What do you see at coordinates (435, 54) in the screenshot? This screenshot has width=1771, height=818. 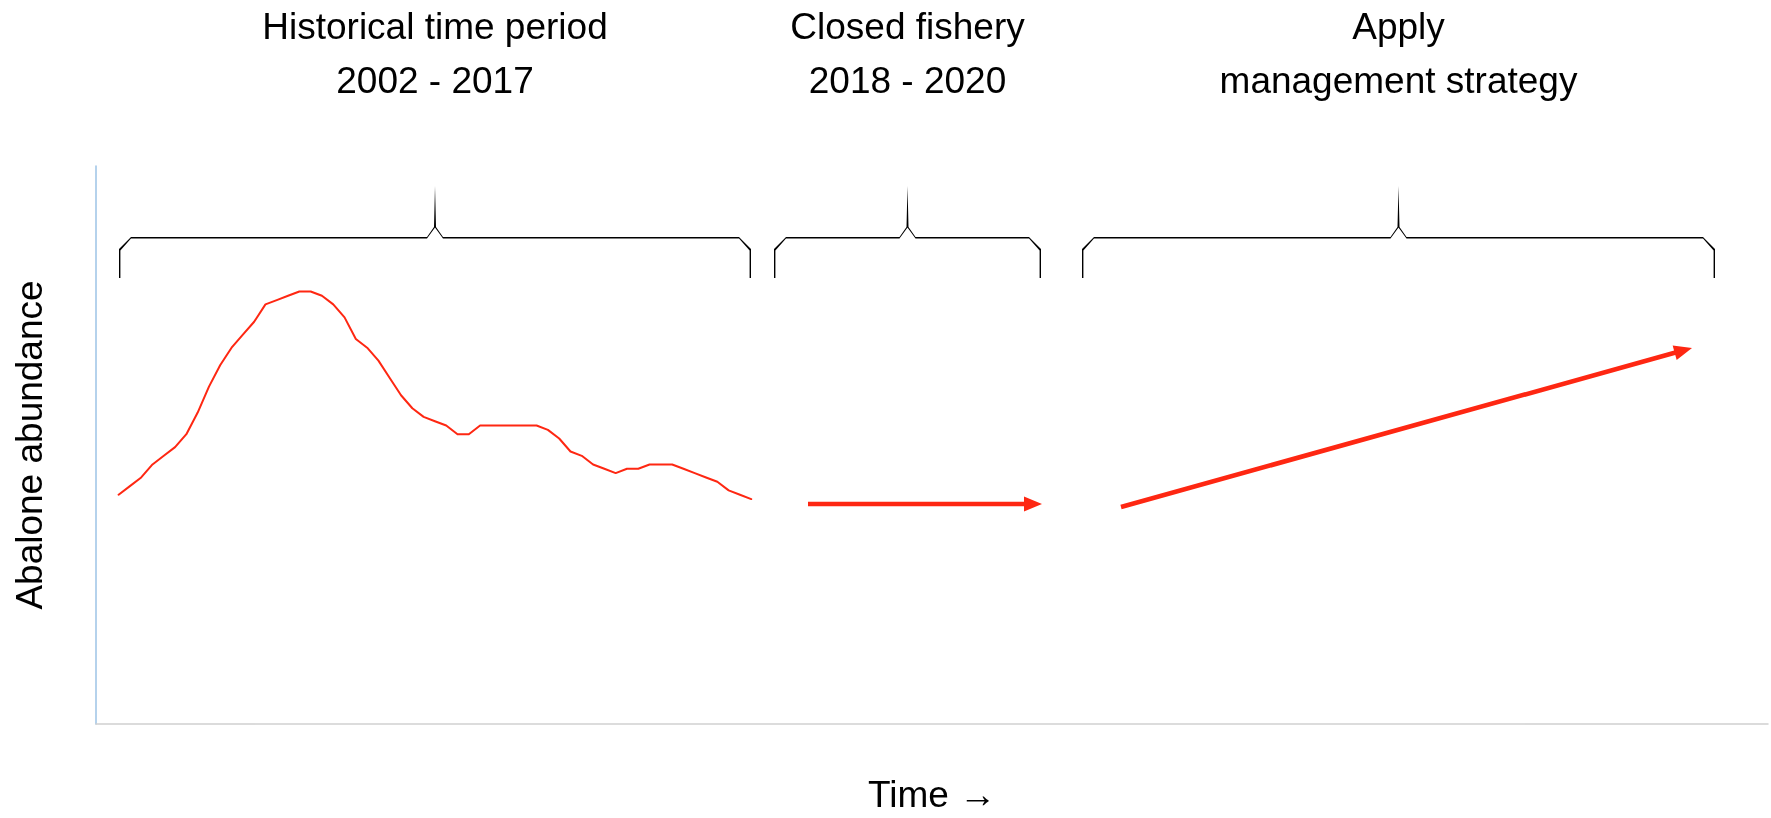 I see `text: Historical time period 2002 - 2017` at bounding box center [435, 54].